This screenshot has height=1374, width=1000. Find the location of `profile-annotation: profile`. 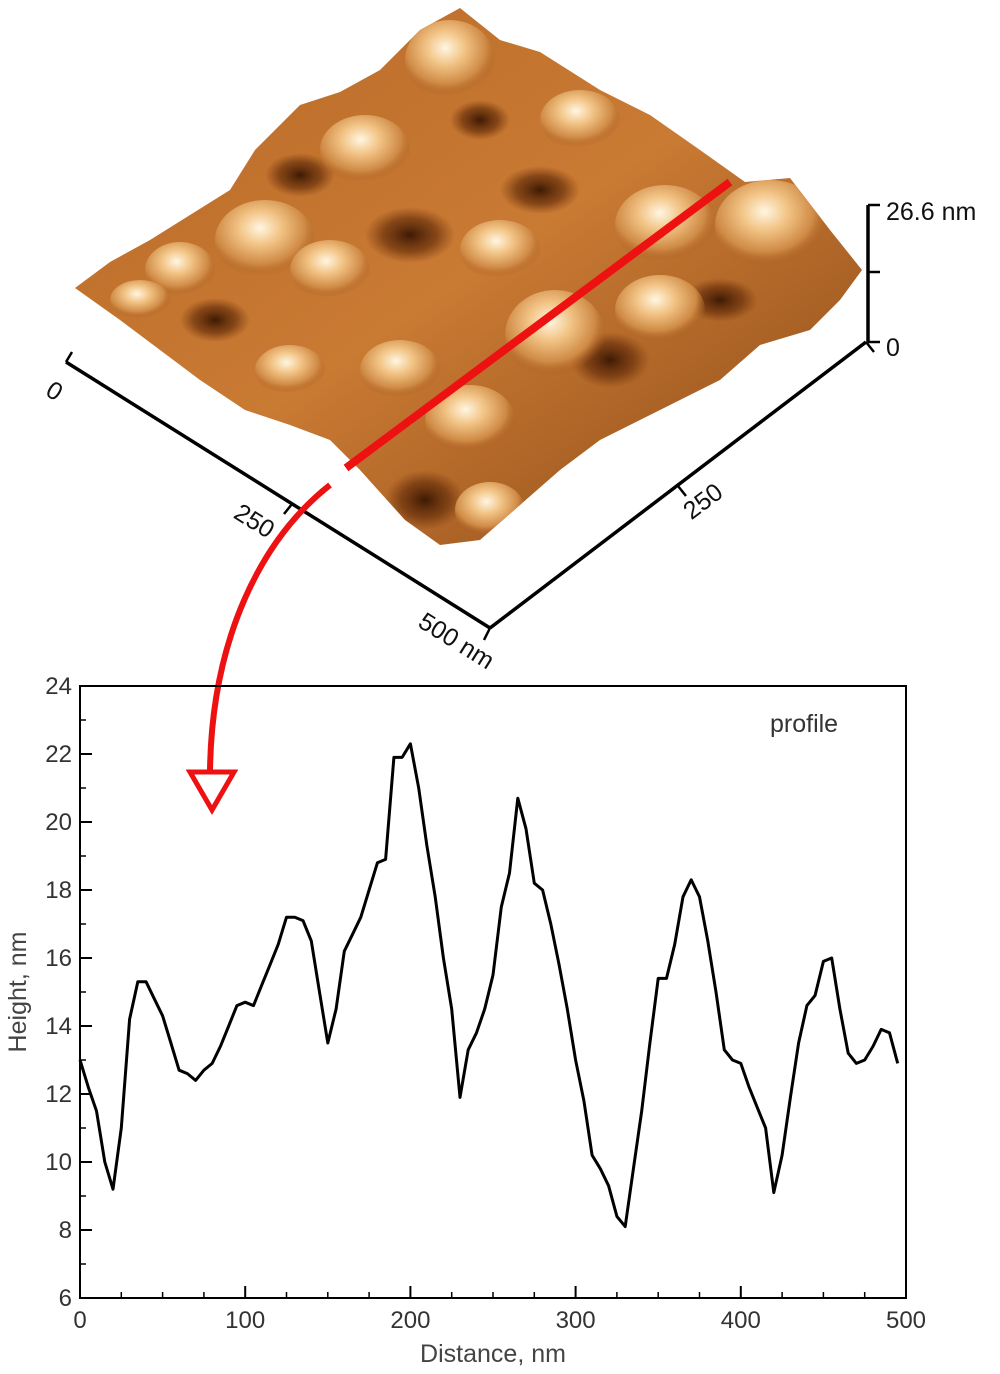

profile-annotation: profile is located at coordinates (804, 724).